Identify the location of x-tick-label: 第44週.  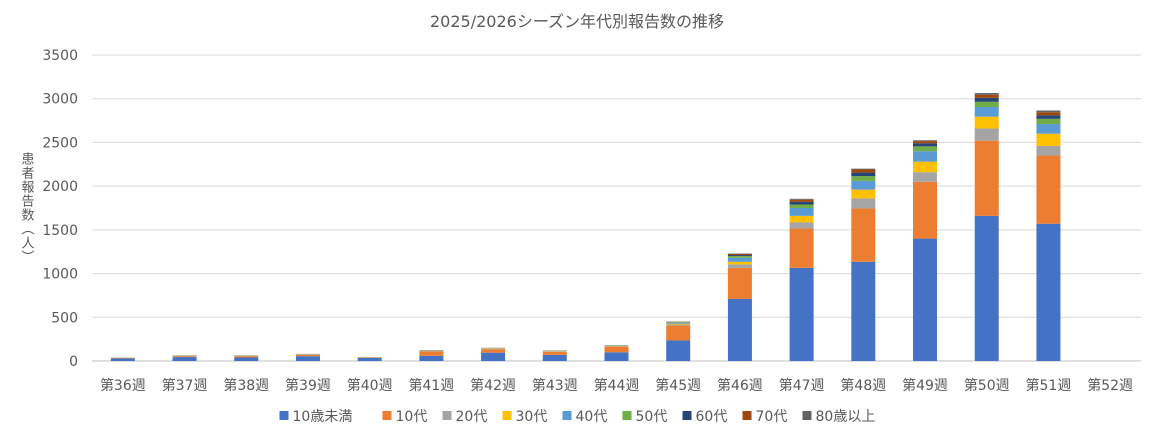
(617, 385).